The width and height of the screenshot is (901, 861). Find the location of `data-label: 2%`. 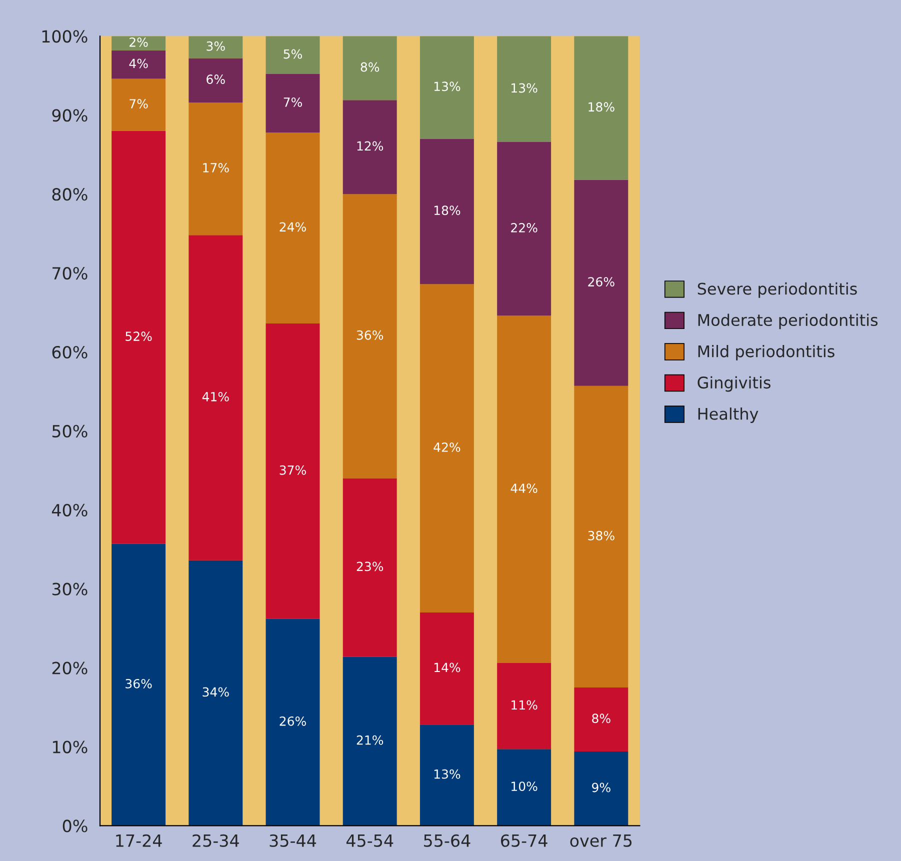

data-label: 2% is located at coordinates (139, 42).